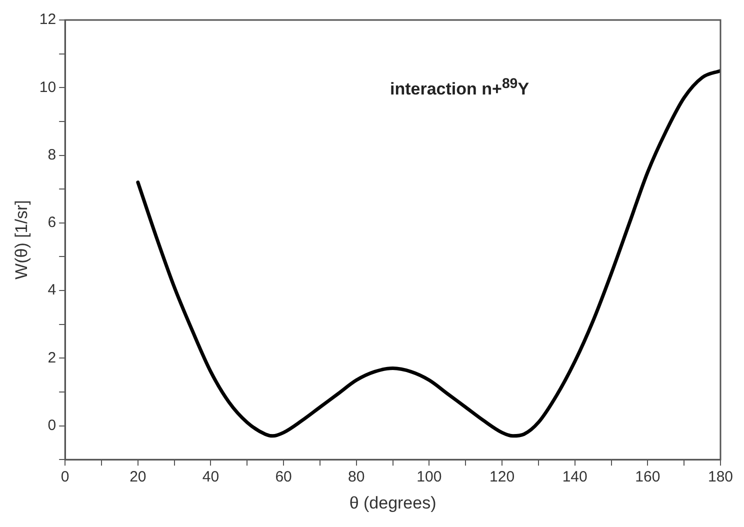  I want to click on y-tick-label: 6, so click(52, 223).